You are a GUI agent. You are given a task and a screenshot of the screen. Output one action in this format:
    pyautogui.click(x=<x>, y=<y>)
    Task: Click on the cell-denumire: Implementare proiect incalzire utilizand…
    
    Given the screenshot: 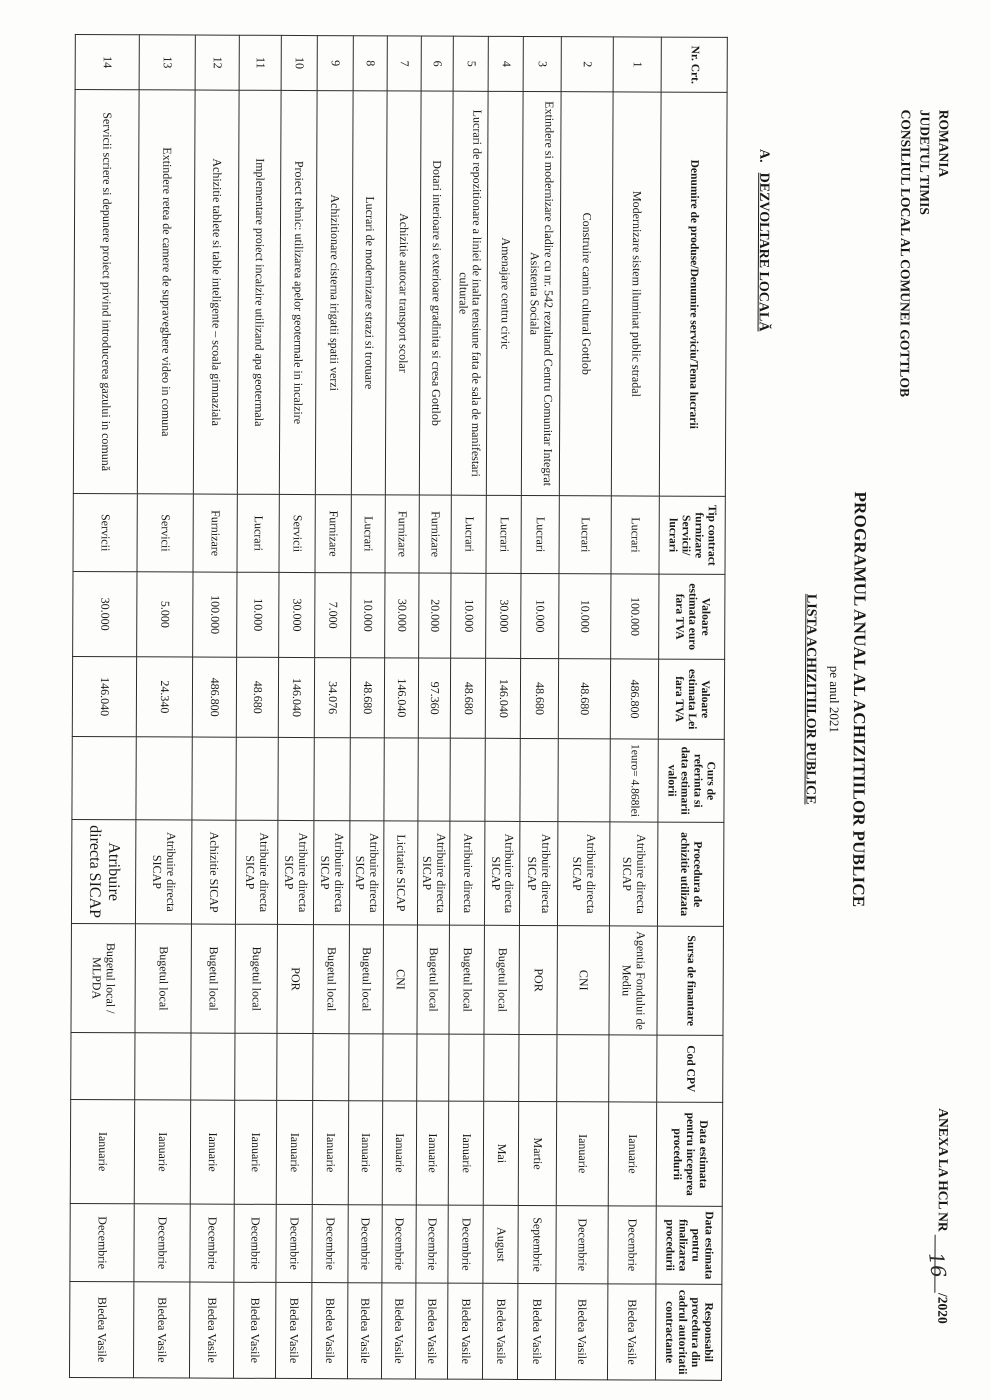 What is the action you would take?
    pyautogui.click(x=259, y=292)
    